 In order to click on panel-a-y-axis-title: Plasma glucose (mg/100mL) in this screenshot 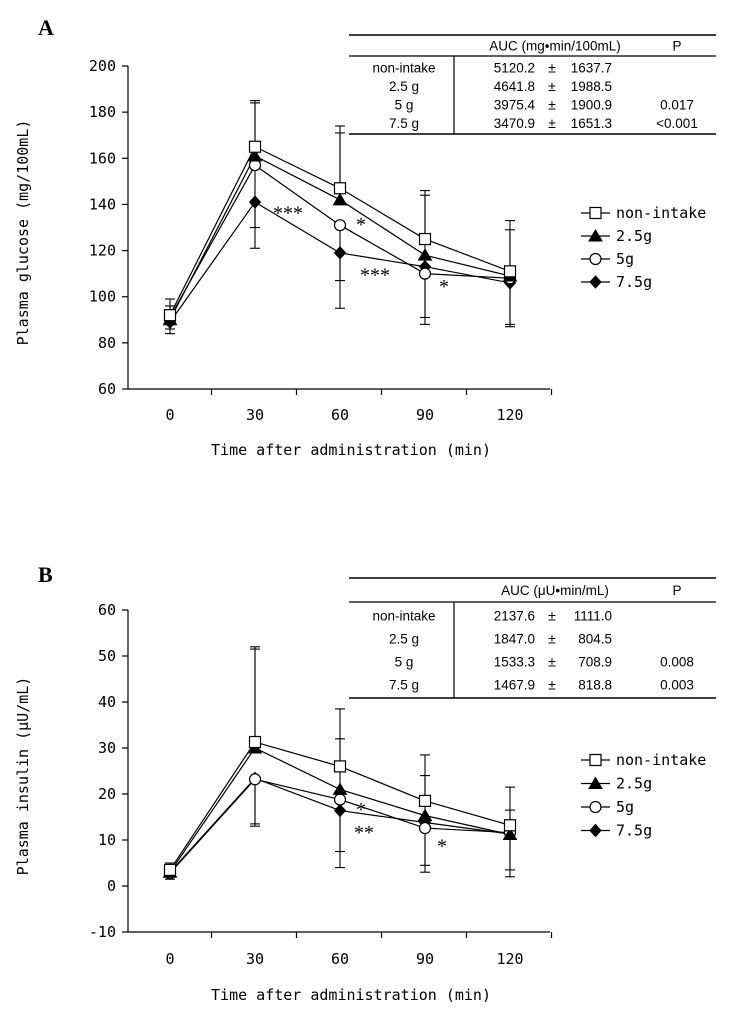, I will do `click(23, 233)`.